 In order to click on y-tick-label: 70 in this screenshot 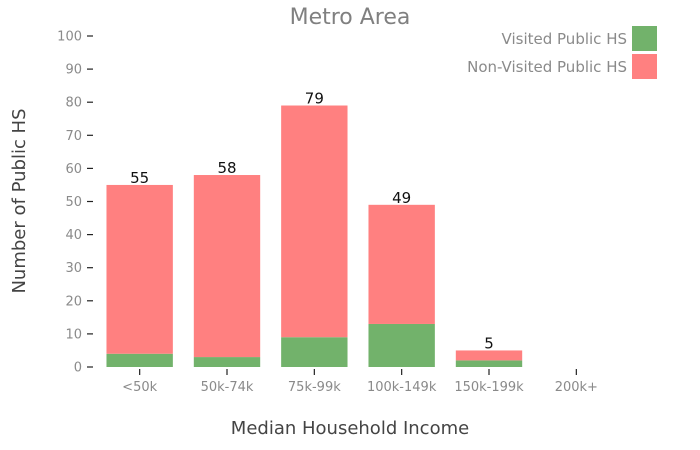, I will do `click(73, 136)`.